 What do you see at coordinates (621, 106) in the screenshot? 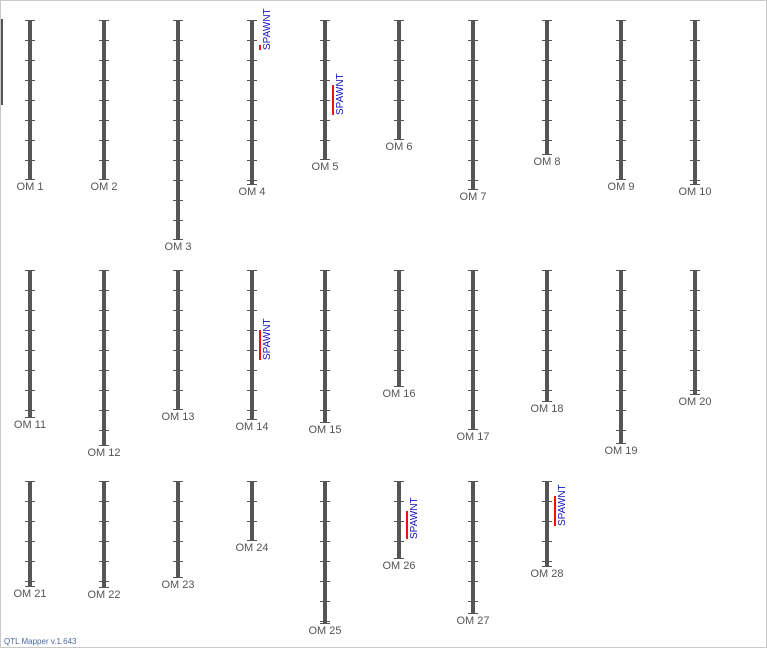
I see `linkage-group: OM 9` at bounding box center [621, 106].